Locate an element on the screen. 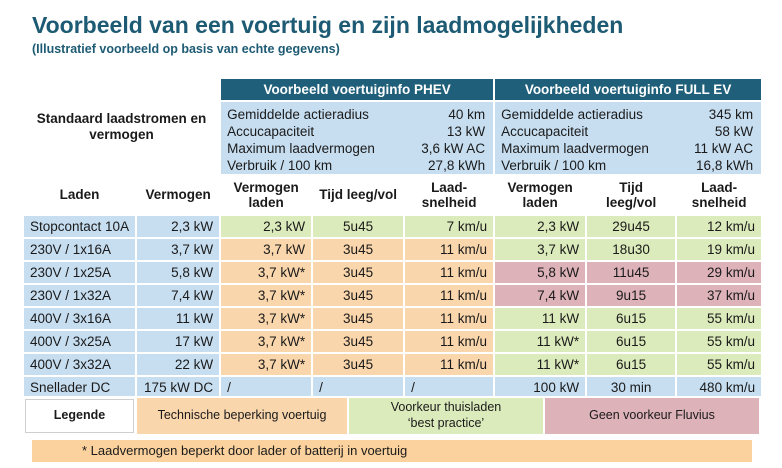 The height and width of the screenshot is (468, 782). ev-spec-row: Gemiddelde actieradius 345 km is located at coordinates (627, 114).